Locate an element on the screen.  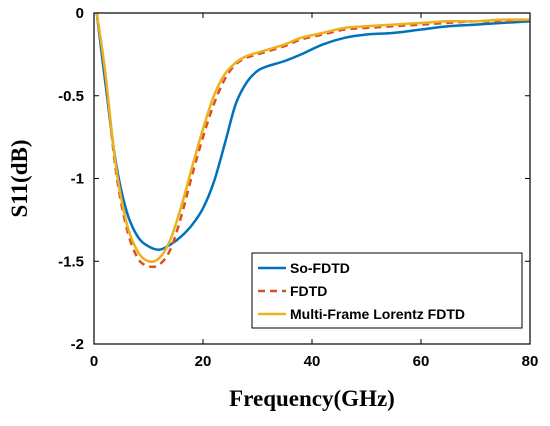
x-tick-label: 20 is located at coordinates (203, 361).